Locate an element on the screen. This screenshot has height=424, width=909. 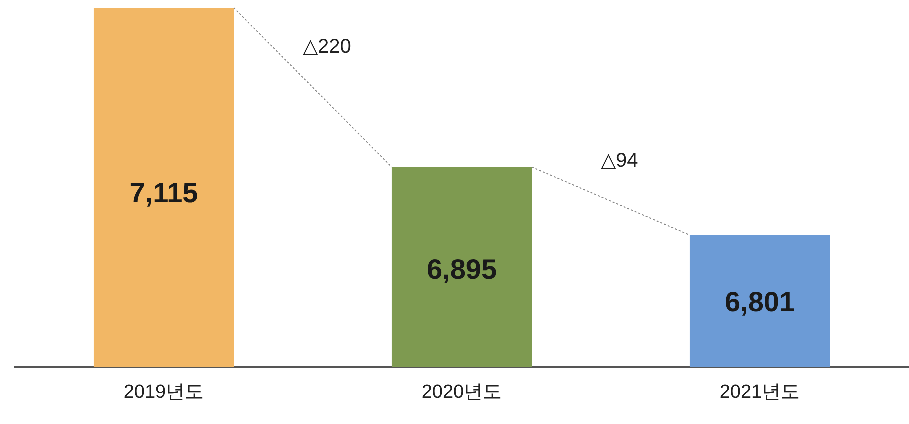
annotation: △220 is located at coordinates (327, 47).